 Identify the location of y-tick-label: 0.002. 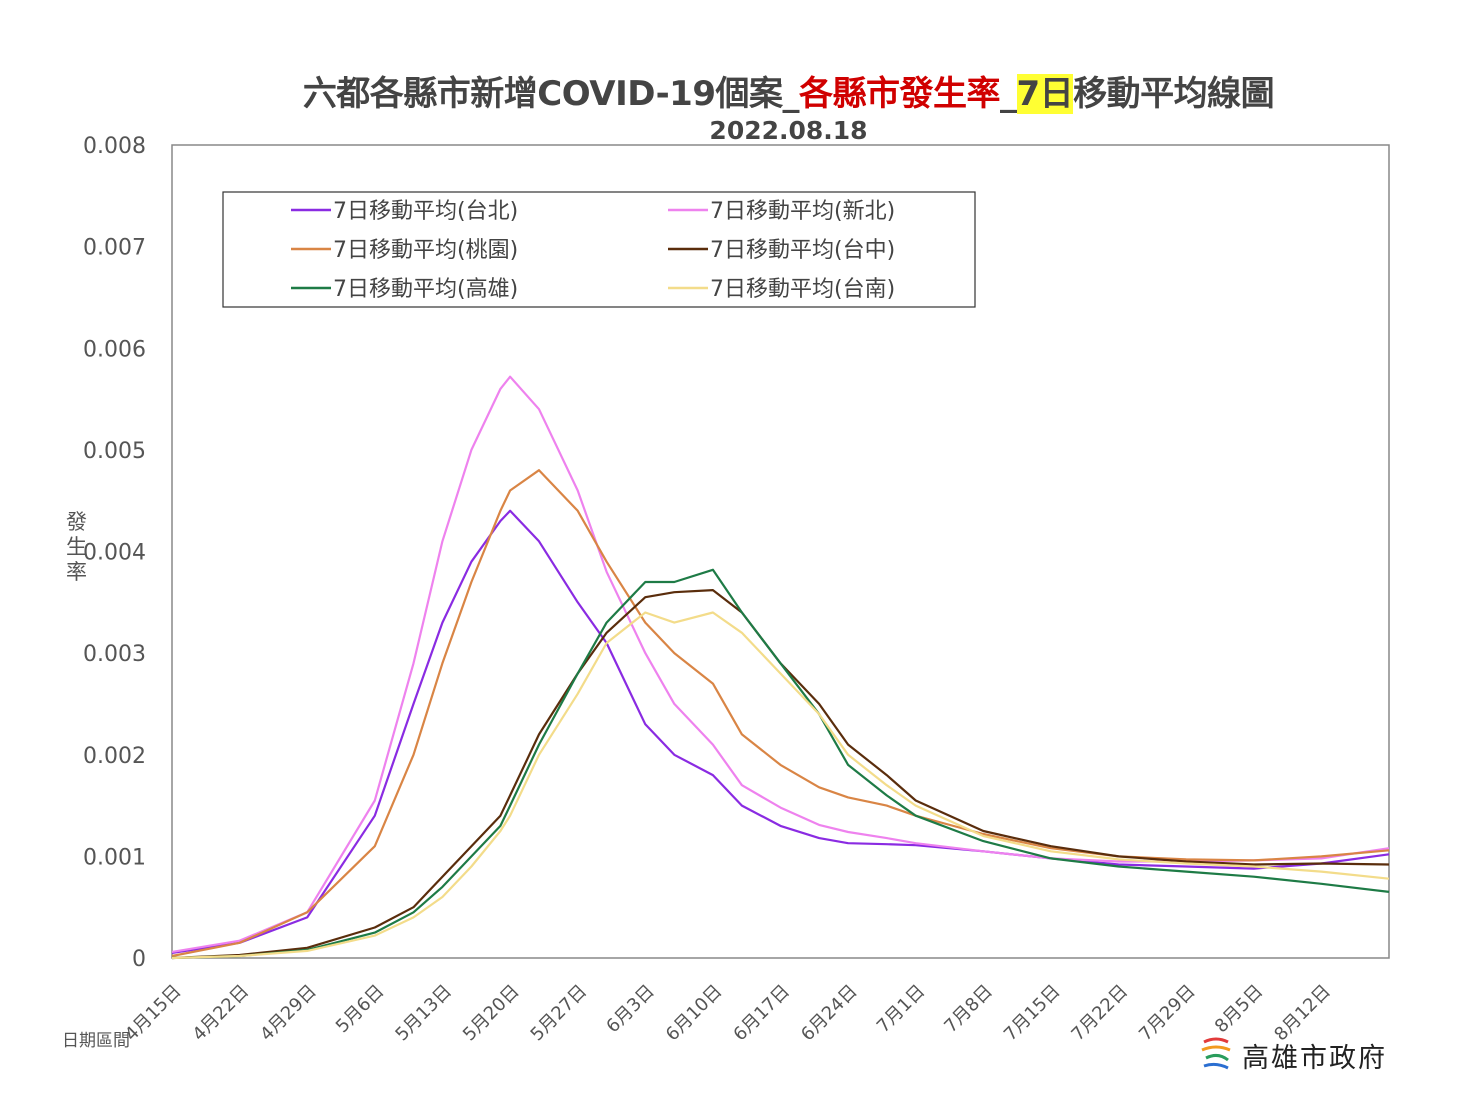
(114, 756).